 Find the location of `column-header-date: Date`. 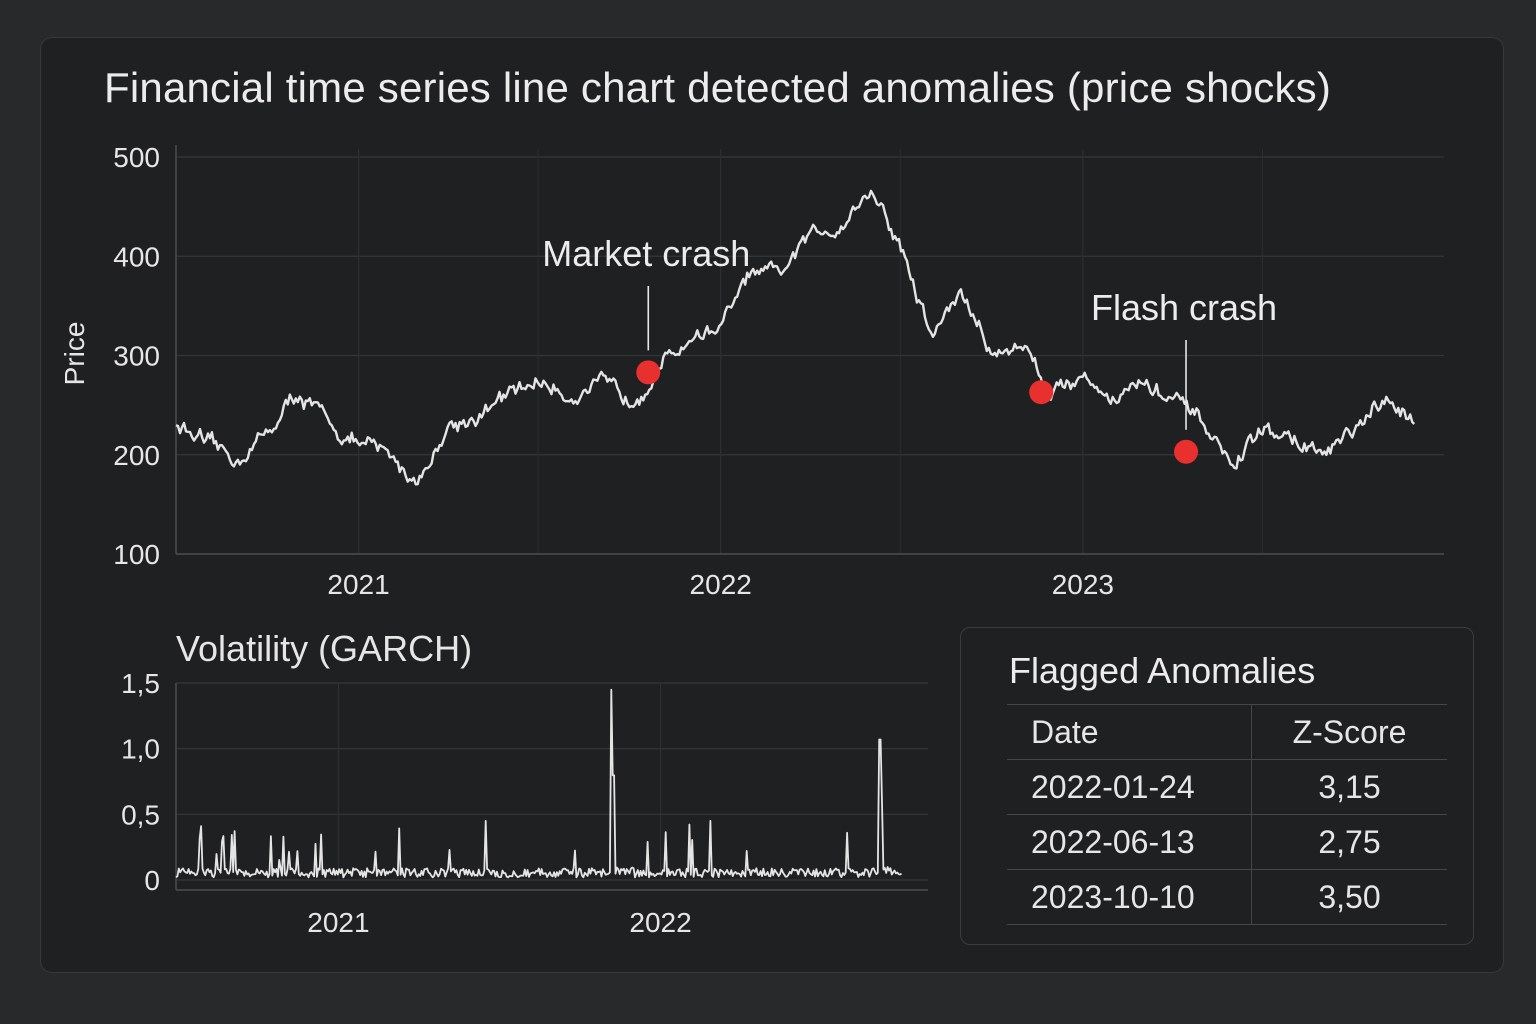

column-header-date: Date is located at coordinates (1129, 732).